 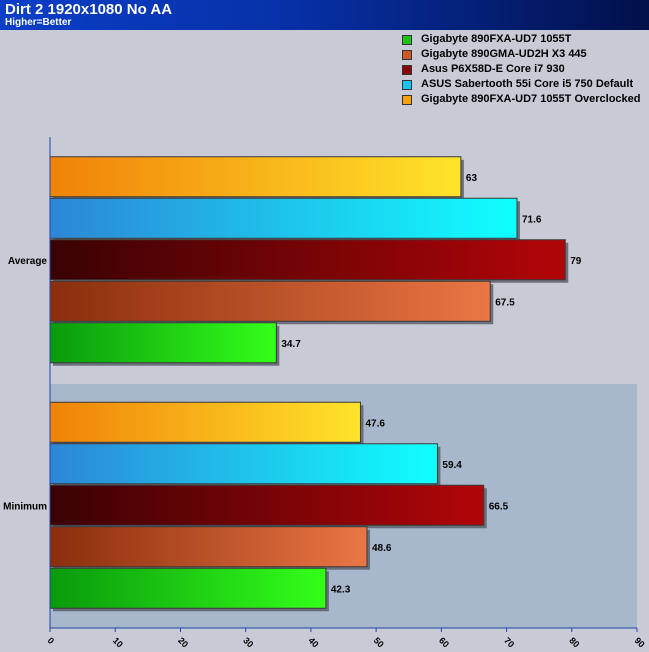 I want to click on data-label: 59.4, so click(x=452, y=465).